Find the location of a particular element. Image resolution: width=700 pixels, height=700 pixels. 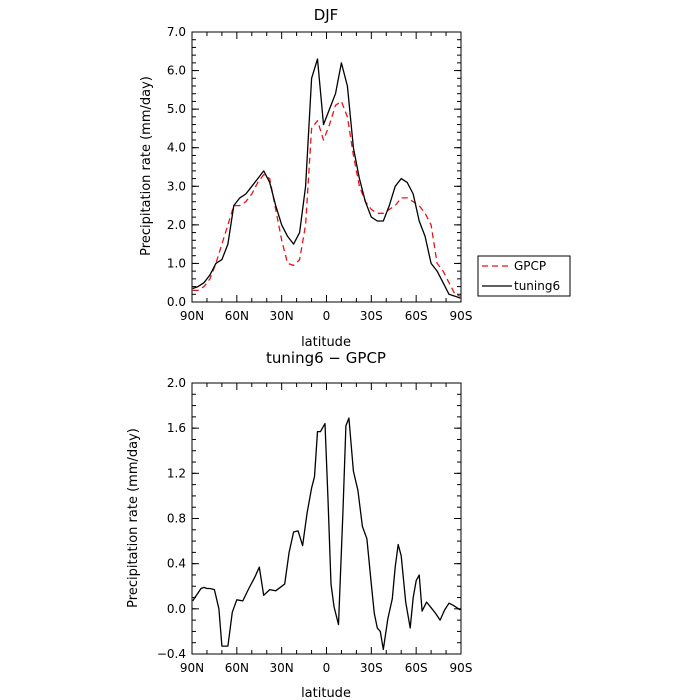

y-tick-label: 4.0 is located at coordinates (176, 148).